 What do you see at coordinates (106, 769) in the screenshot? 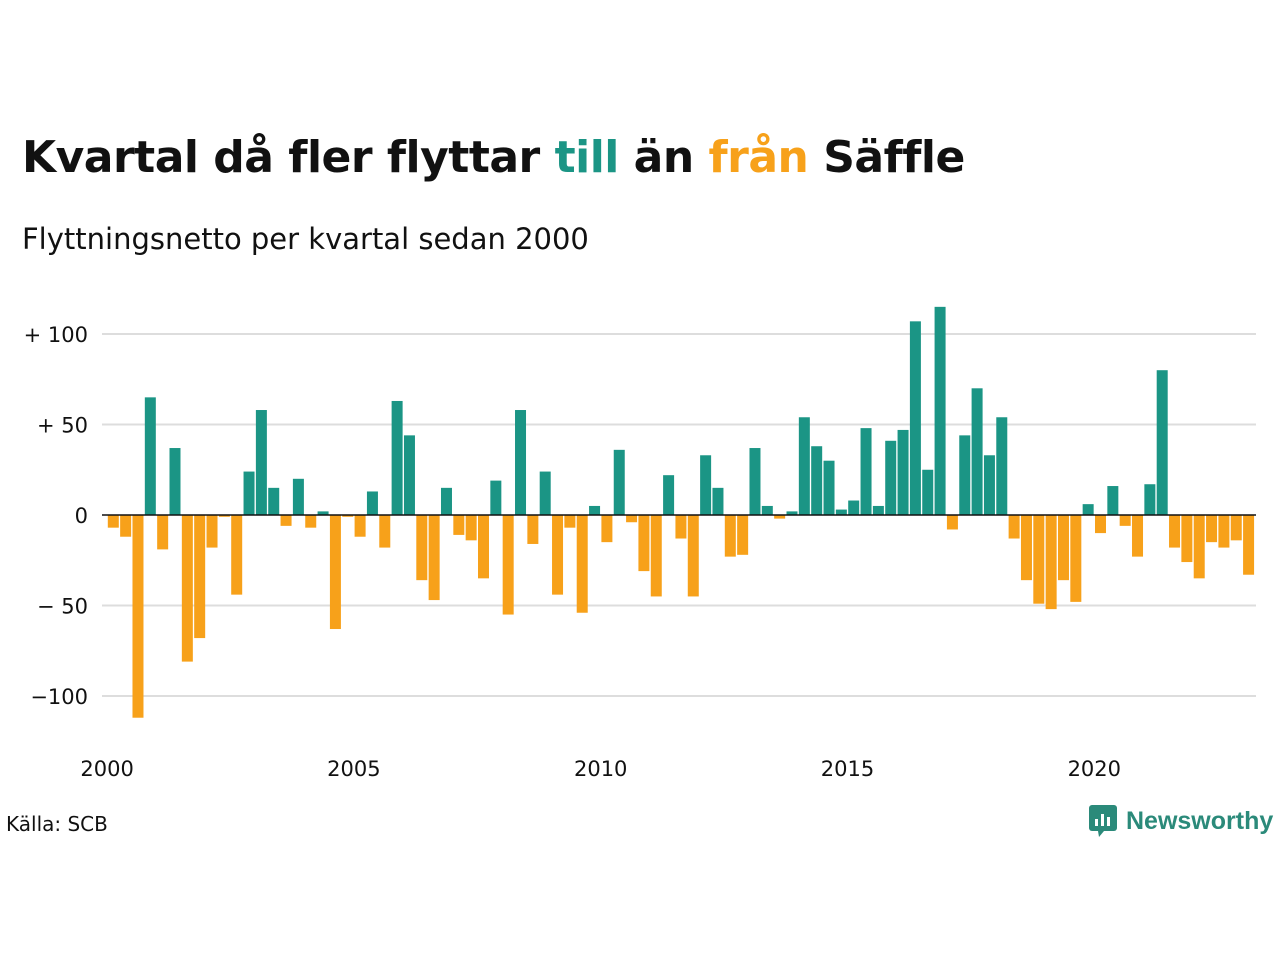
I see `x-tick-label: 2000` at bounding box center [106, 769].